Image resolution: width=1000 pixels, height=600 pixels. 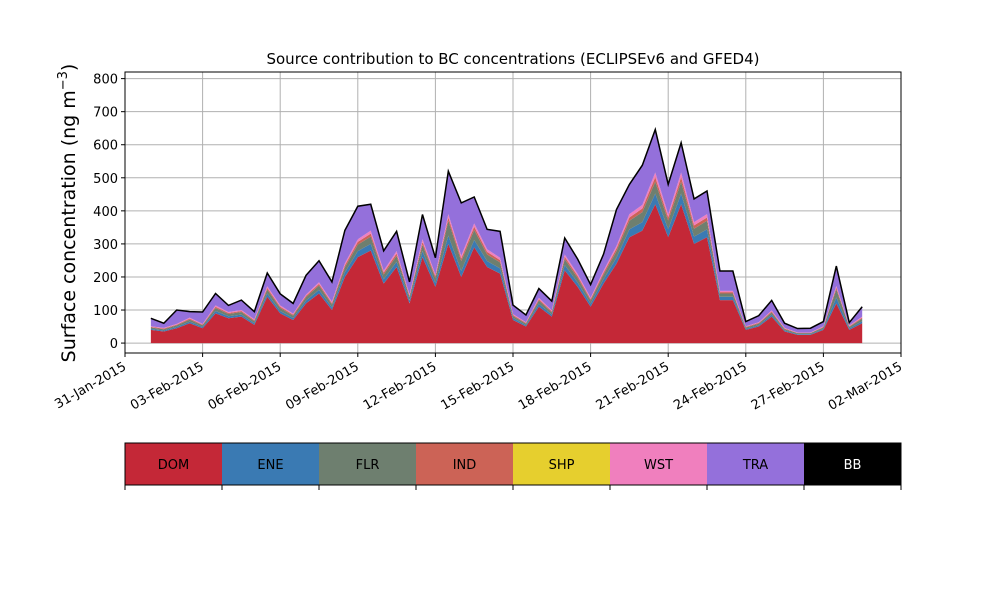 I want to click on y-tick-label: 700, so click(x=105, y=113).